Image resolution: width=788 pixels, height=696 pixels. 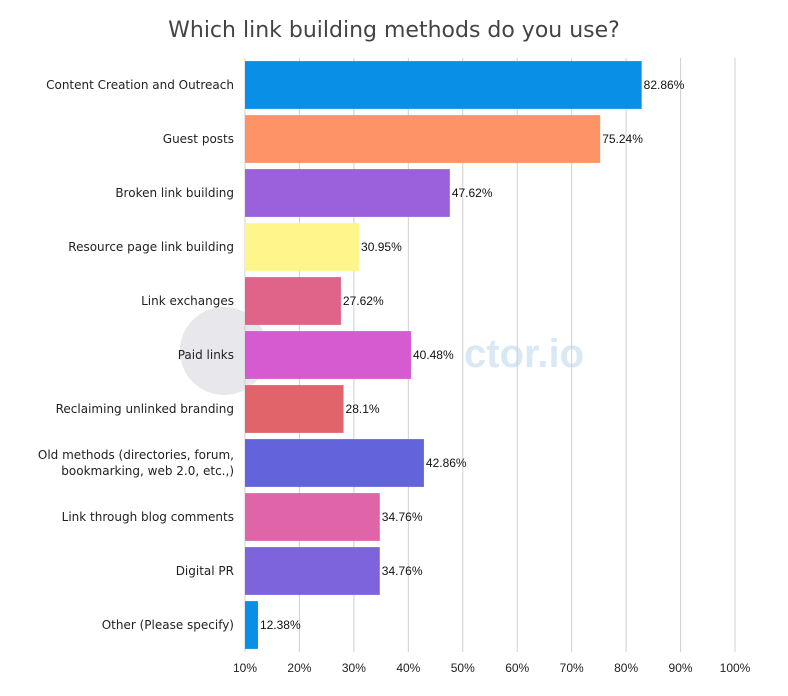 I want to click on category-label: Broken link building, so click(x=174, y=193).